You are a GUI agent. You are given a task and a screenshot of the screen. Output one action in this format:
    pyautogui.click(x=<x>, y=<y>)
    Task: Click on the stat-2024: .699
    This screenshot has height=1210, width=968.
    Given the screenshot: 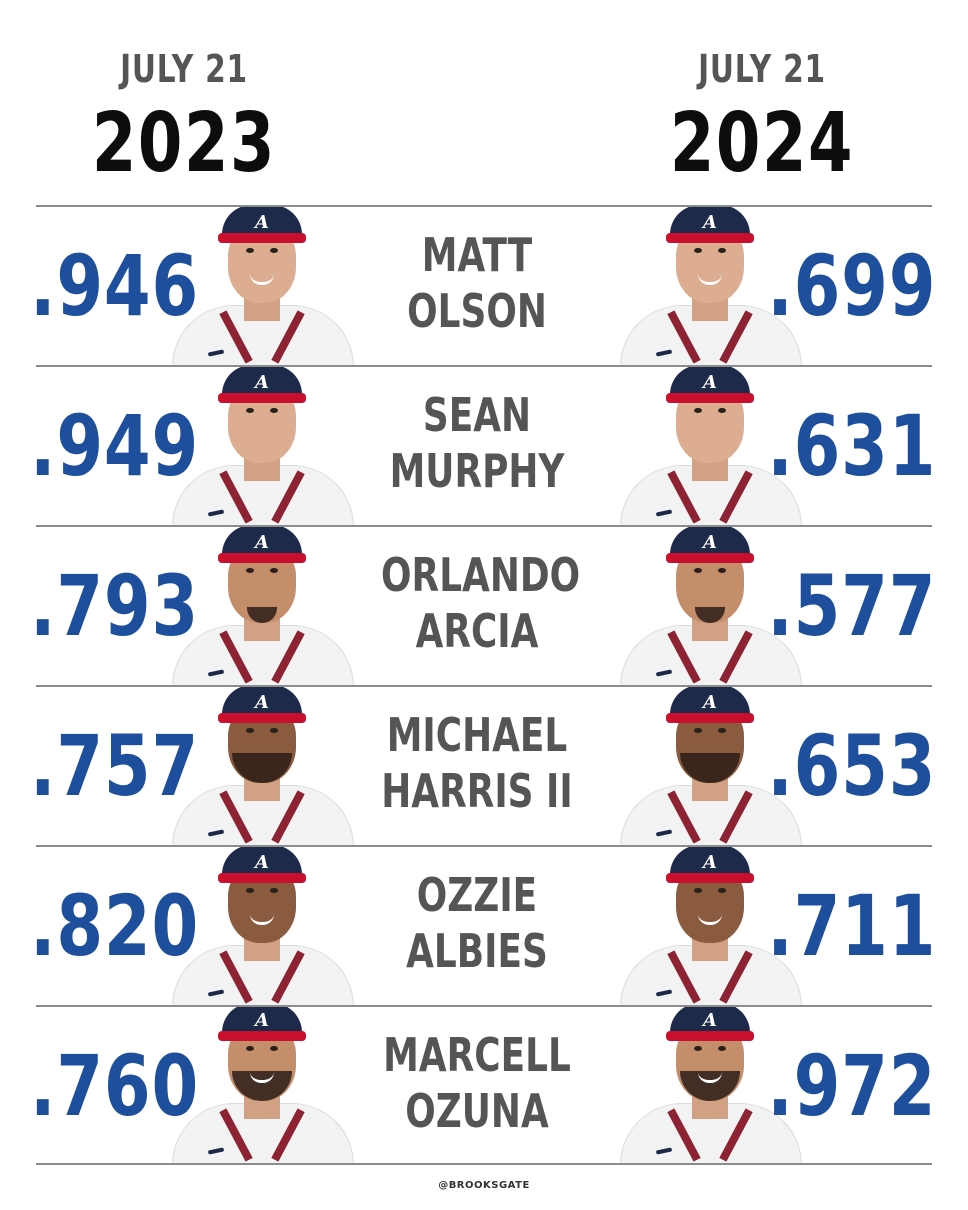 What is the action you would take?
    pyautogui.click(x=849, y=286)
    